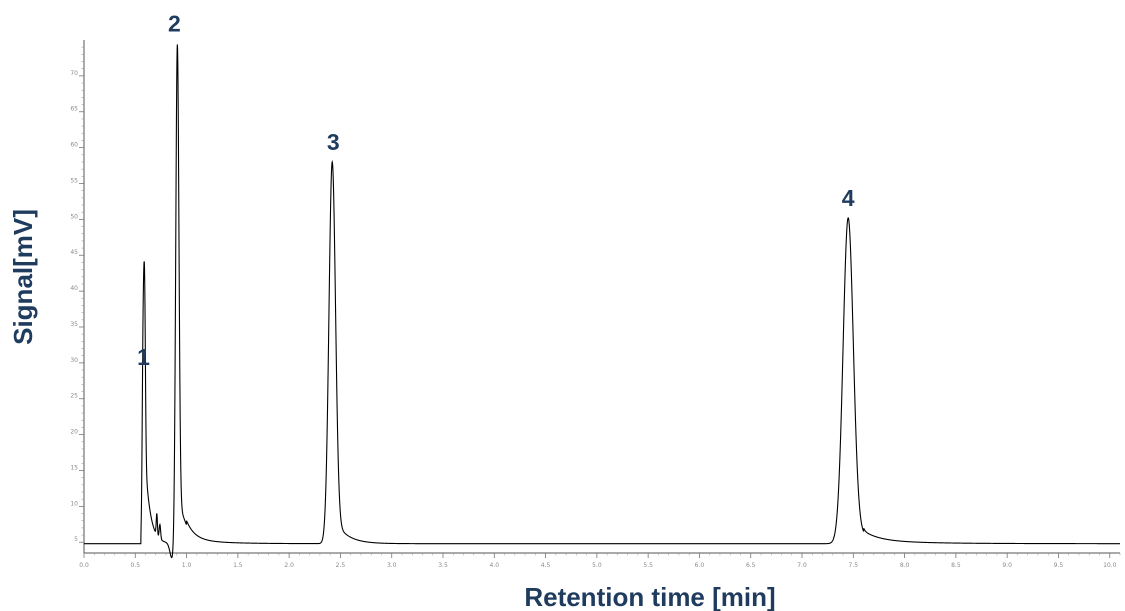 The image size is (1125, 611). Describe the element at coordinates (443, 565) in the screenshot. I see `x-tick-label: 3.5` at that location.